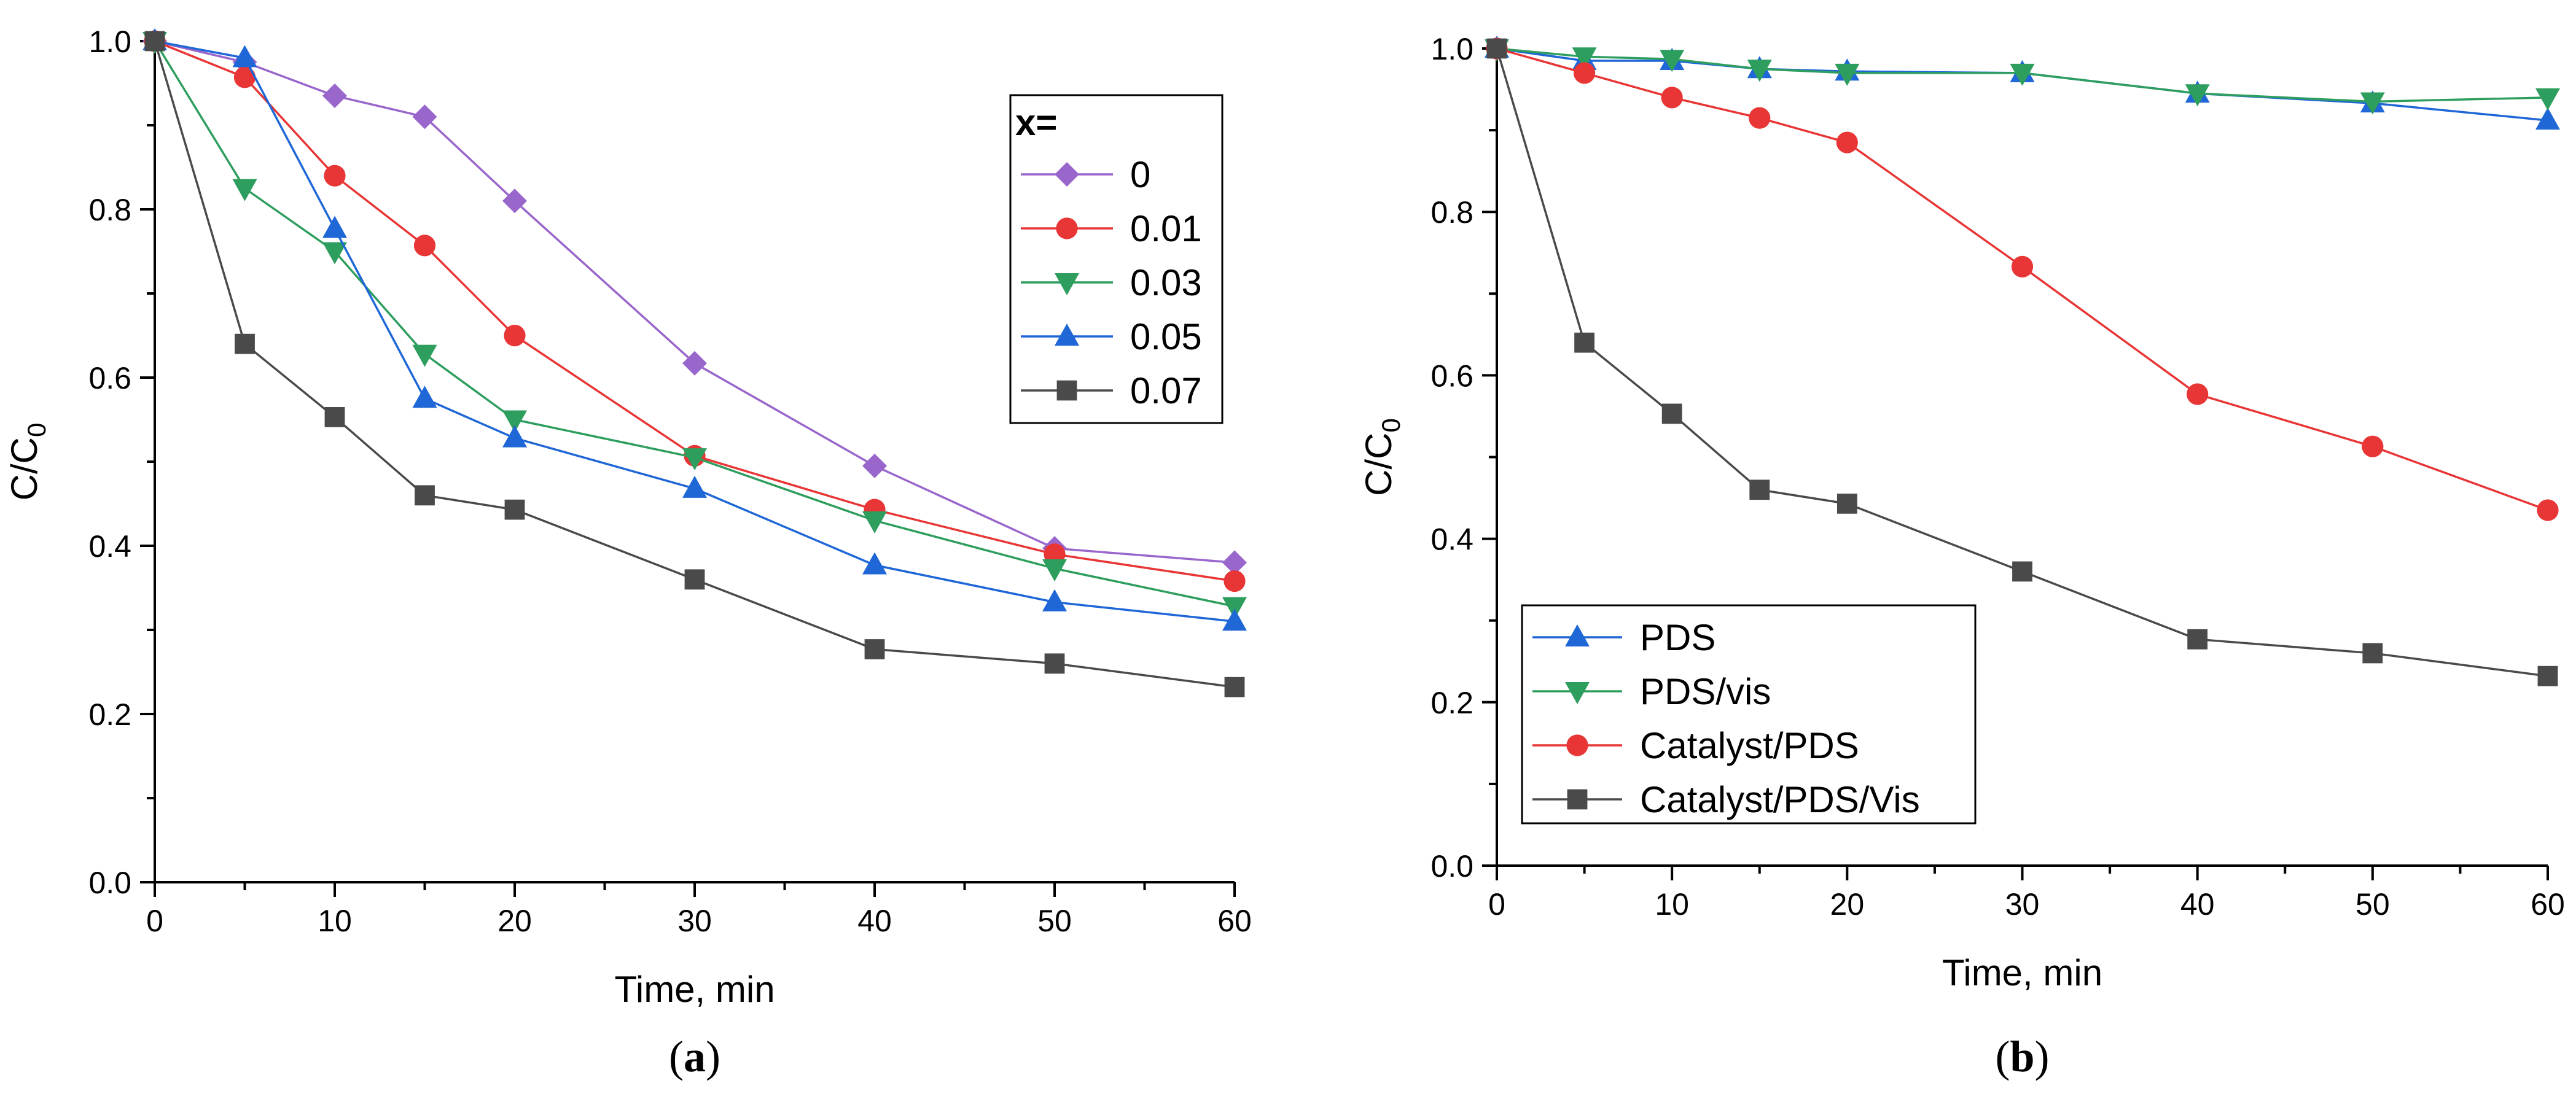 The width and height of the screenshot is (2576, 1110). Describe the element at coordinates (2547, 118) in the screenshot. I see `panel-b-series-pds-point` at that location.